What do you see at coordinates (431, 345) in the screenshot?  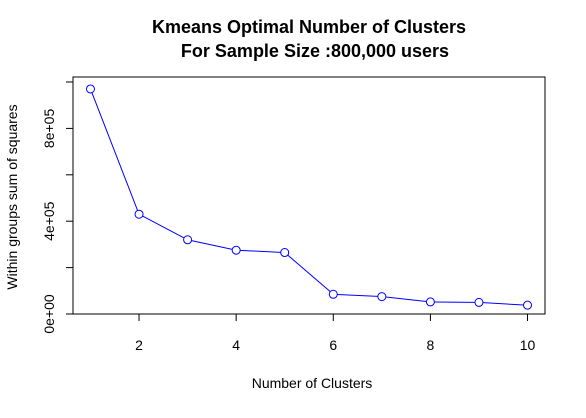 I see `x-tick-label: 8` at bounding box center [431, 345].